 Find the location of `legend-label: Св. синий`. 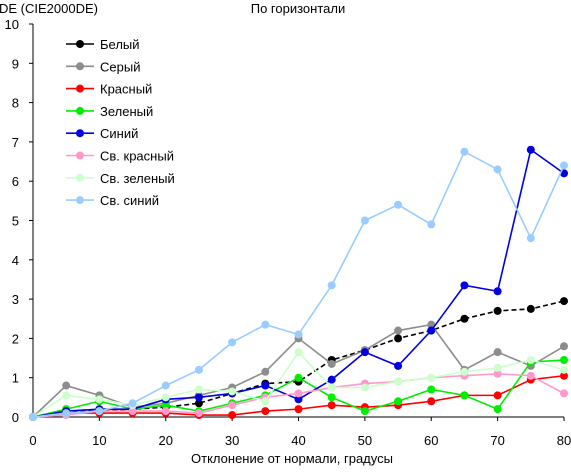

legend-label: Св. синий is located at coordinates (129, 200).